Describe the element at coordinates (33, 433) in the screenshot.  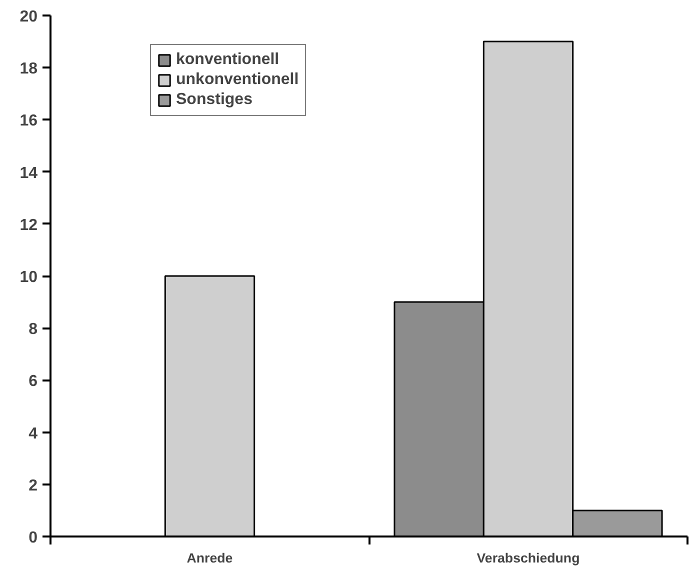
I see `y-tick-label: 4` at that location.